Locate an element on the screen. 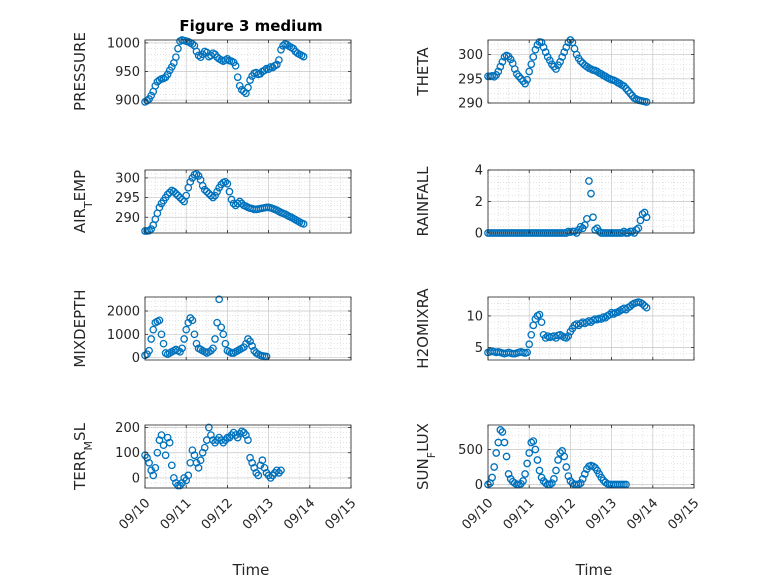  x-axis-label-left: Time is located at coordinates (251, 570).